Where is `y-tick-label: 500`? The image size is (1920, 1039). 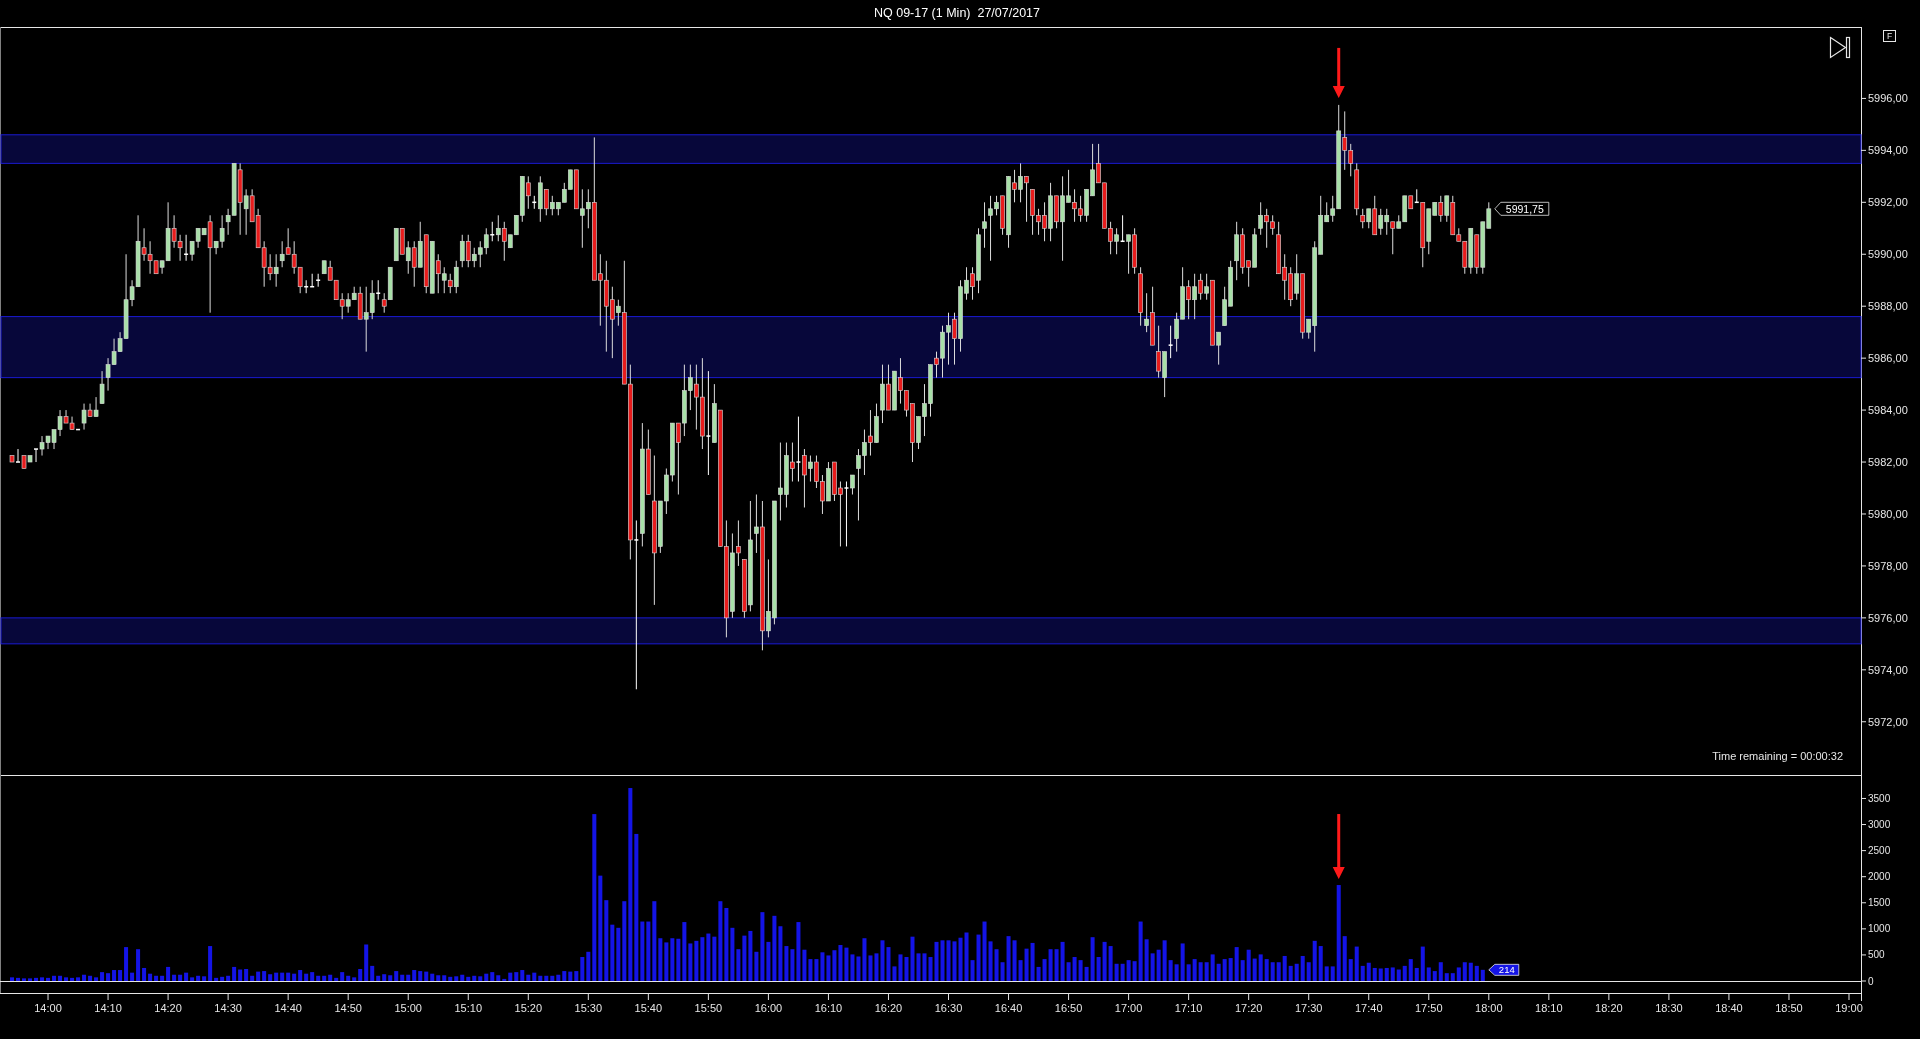 y-tick-label: 500 is located at coordinates (1877, 955).